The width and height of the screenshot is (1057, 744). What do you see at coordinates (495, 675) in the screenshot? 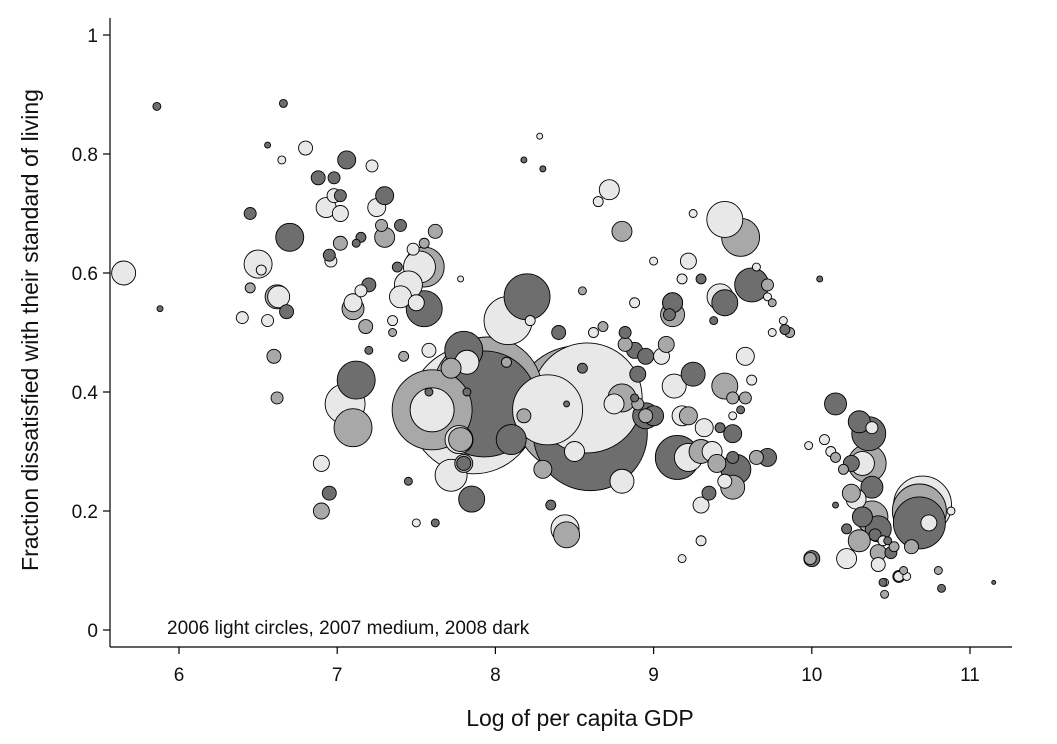
I see `x-tick-label: 8` at bounding box center [495, 675].